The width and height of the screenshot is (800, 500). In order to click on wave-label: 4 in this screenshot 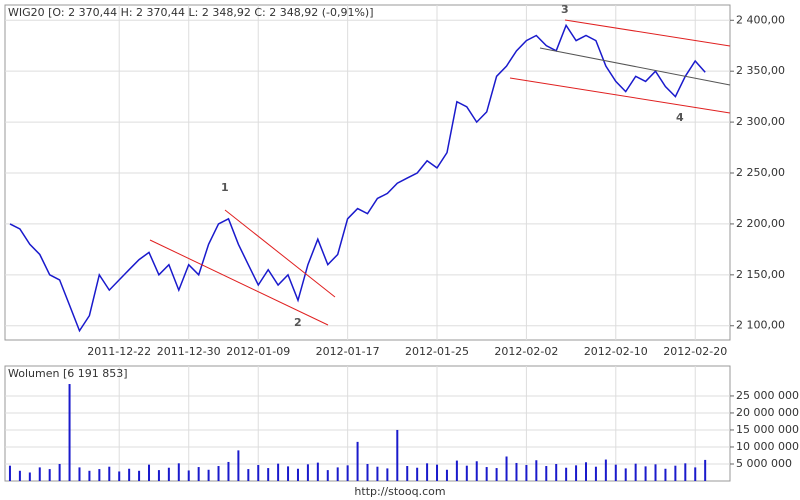, I will do `click(680, 117)`.